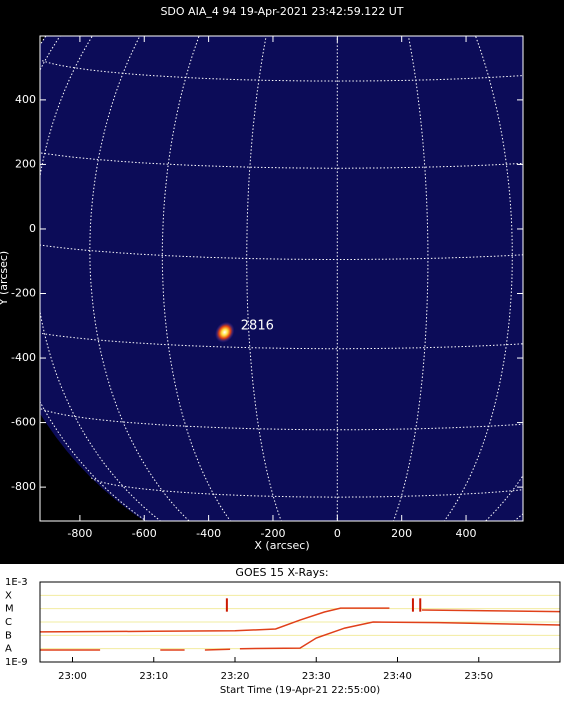 Image resolution: width=564 pixels, height=704 pixels. I want to click on image-title: SDO AIA_4 94 19-Apr-2021 23:42:59.122 UT, so click(281, 11).